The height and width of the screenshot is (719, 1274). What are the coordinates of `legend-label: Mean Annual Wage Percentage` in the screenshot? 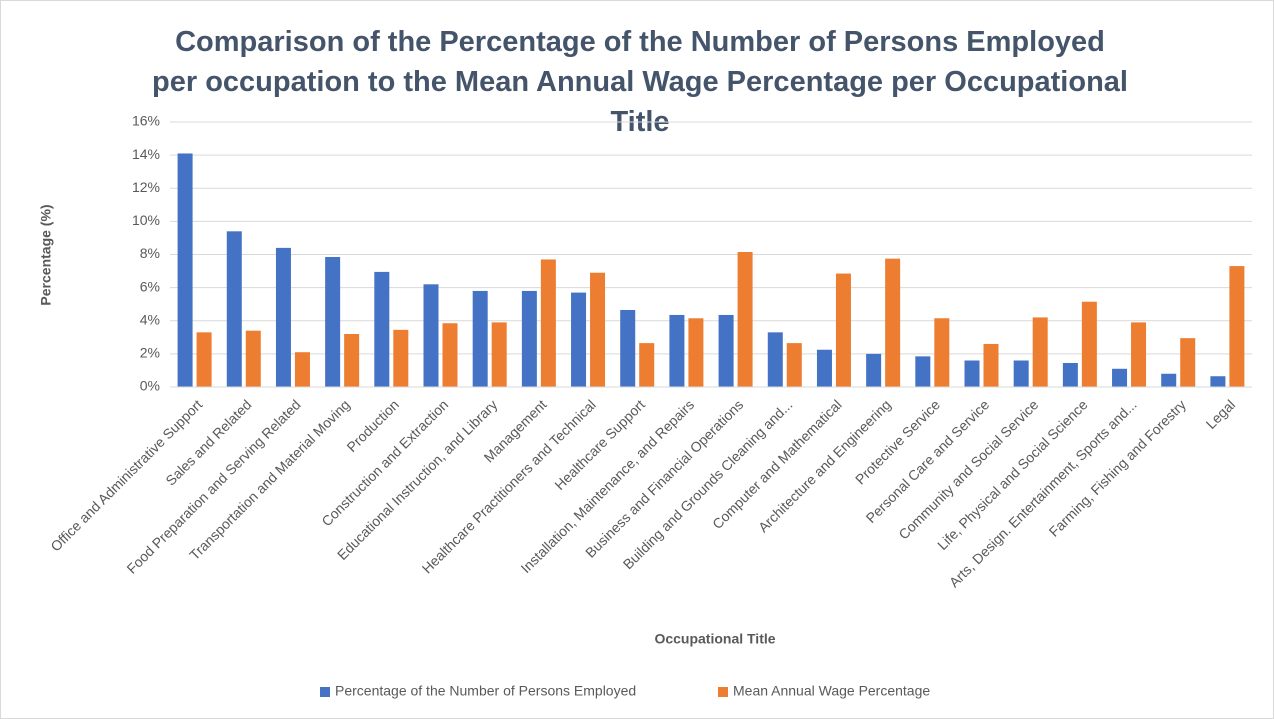 It's located at (831, 691).